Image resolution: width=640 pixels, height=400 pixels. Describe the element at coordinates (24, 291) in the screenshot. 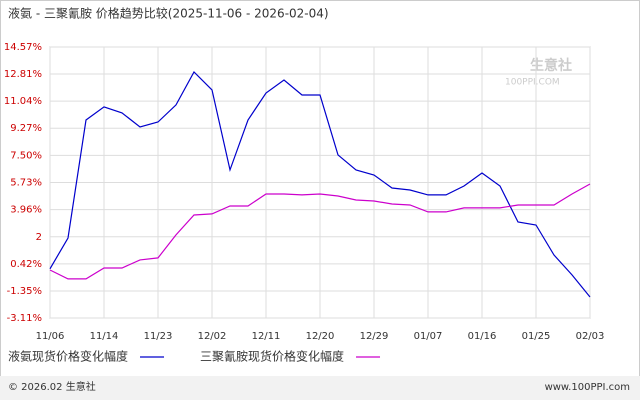

I see `y-tick-label: -1.35%` at that location.